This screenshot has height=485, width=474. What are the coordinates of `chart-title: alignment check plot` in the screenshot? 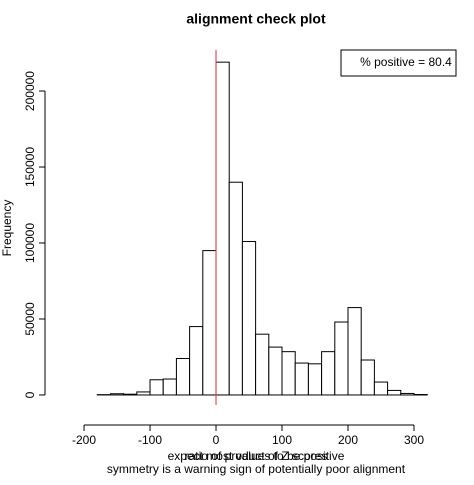 It's located at (256, 19).